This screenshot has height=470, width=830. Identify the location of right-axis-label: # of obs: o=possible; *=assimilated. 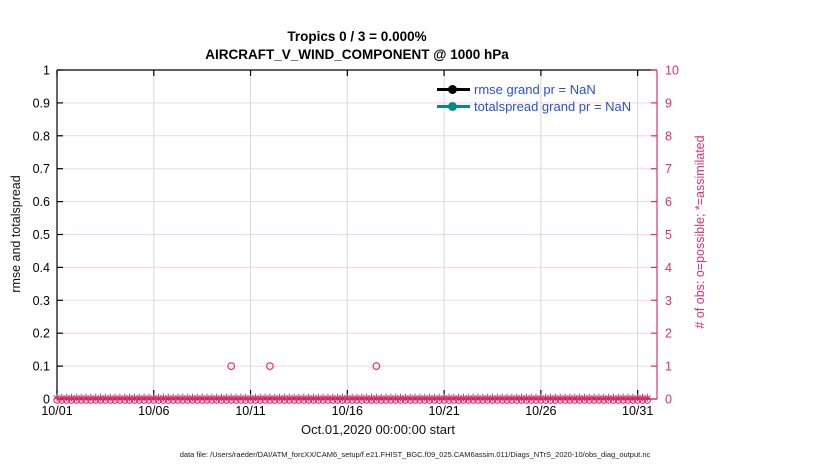
(700, 232).